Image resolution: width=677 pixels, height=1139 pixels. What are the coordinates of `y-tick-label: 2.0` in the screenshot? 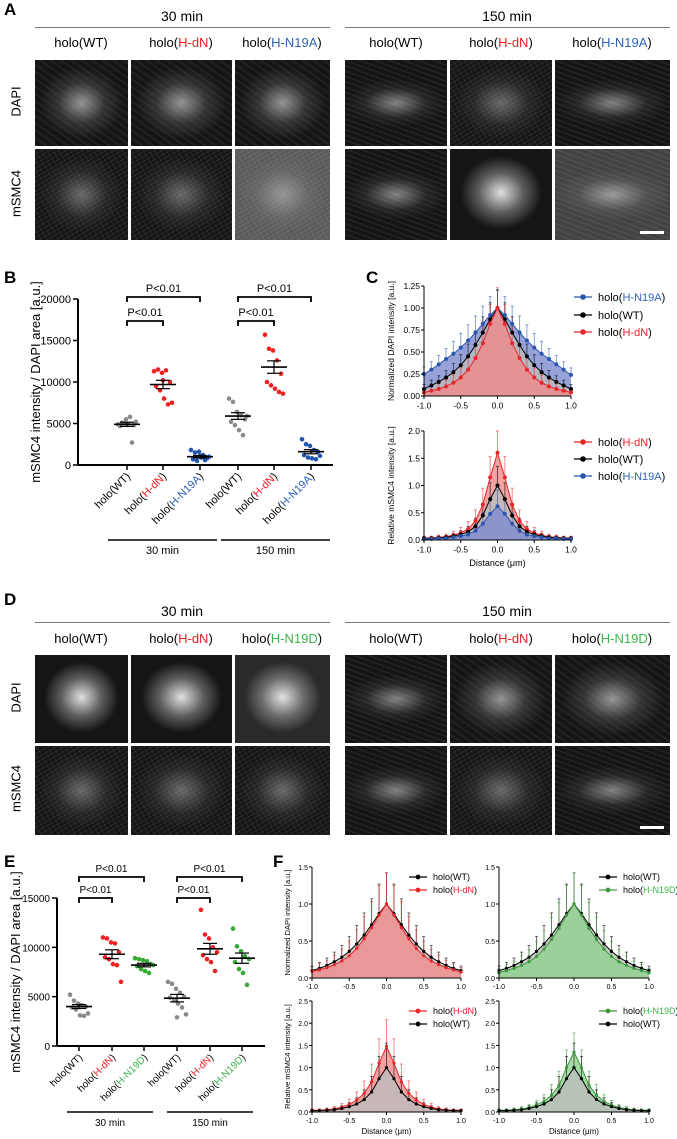 It's located at (303, 1024).